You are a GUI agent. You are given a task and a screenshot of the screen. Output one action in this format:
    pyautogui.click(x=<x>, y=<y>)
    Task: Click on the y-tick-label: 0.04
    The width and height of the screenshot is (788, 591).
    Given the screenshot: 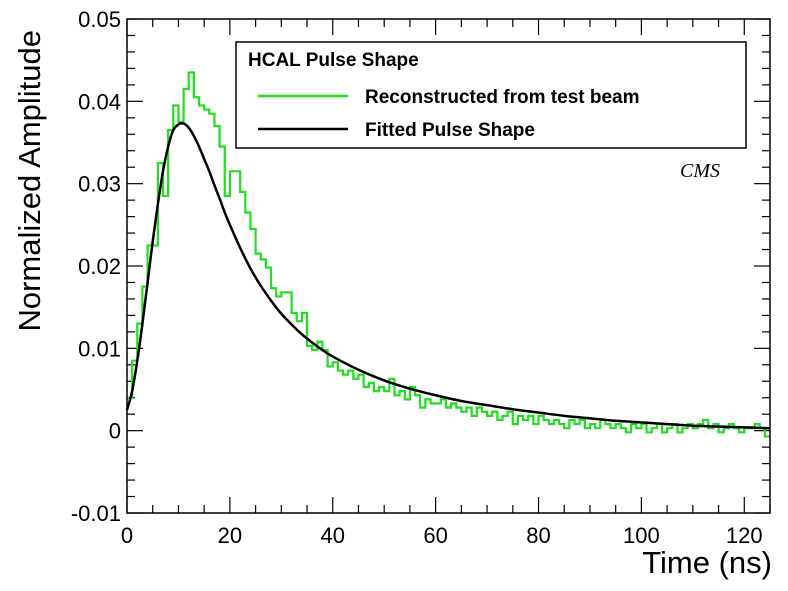 What is the action you would take?
    pyautogui.click(x=99, y=101)
    